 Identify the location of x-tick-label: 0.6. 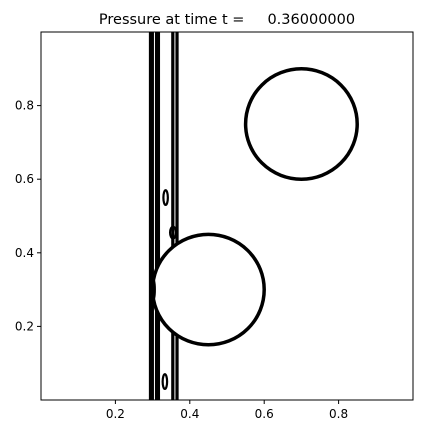
(264, 414).